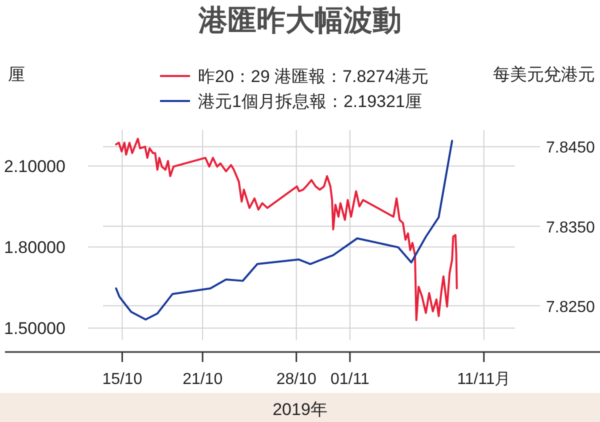 The width and height of the screenshot is (600, 422). Describe the element at coordinates (16, 74) in the screenshot. I see `y-axis-title: 厘` at that location.